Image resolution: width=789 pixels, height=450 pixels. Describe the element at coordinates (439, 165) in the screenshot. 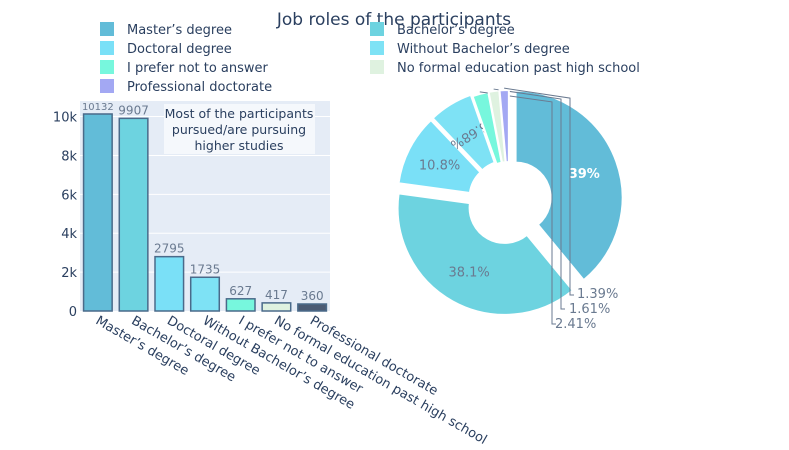

I see `donut-percent-label: 10.8%` at that location.